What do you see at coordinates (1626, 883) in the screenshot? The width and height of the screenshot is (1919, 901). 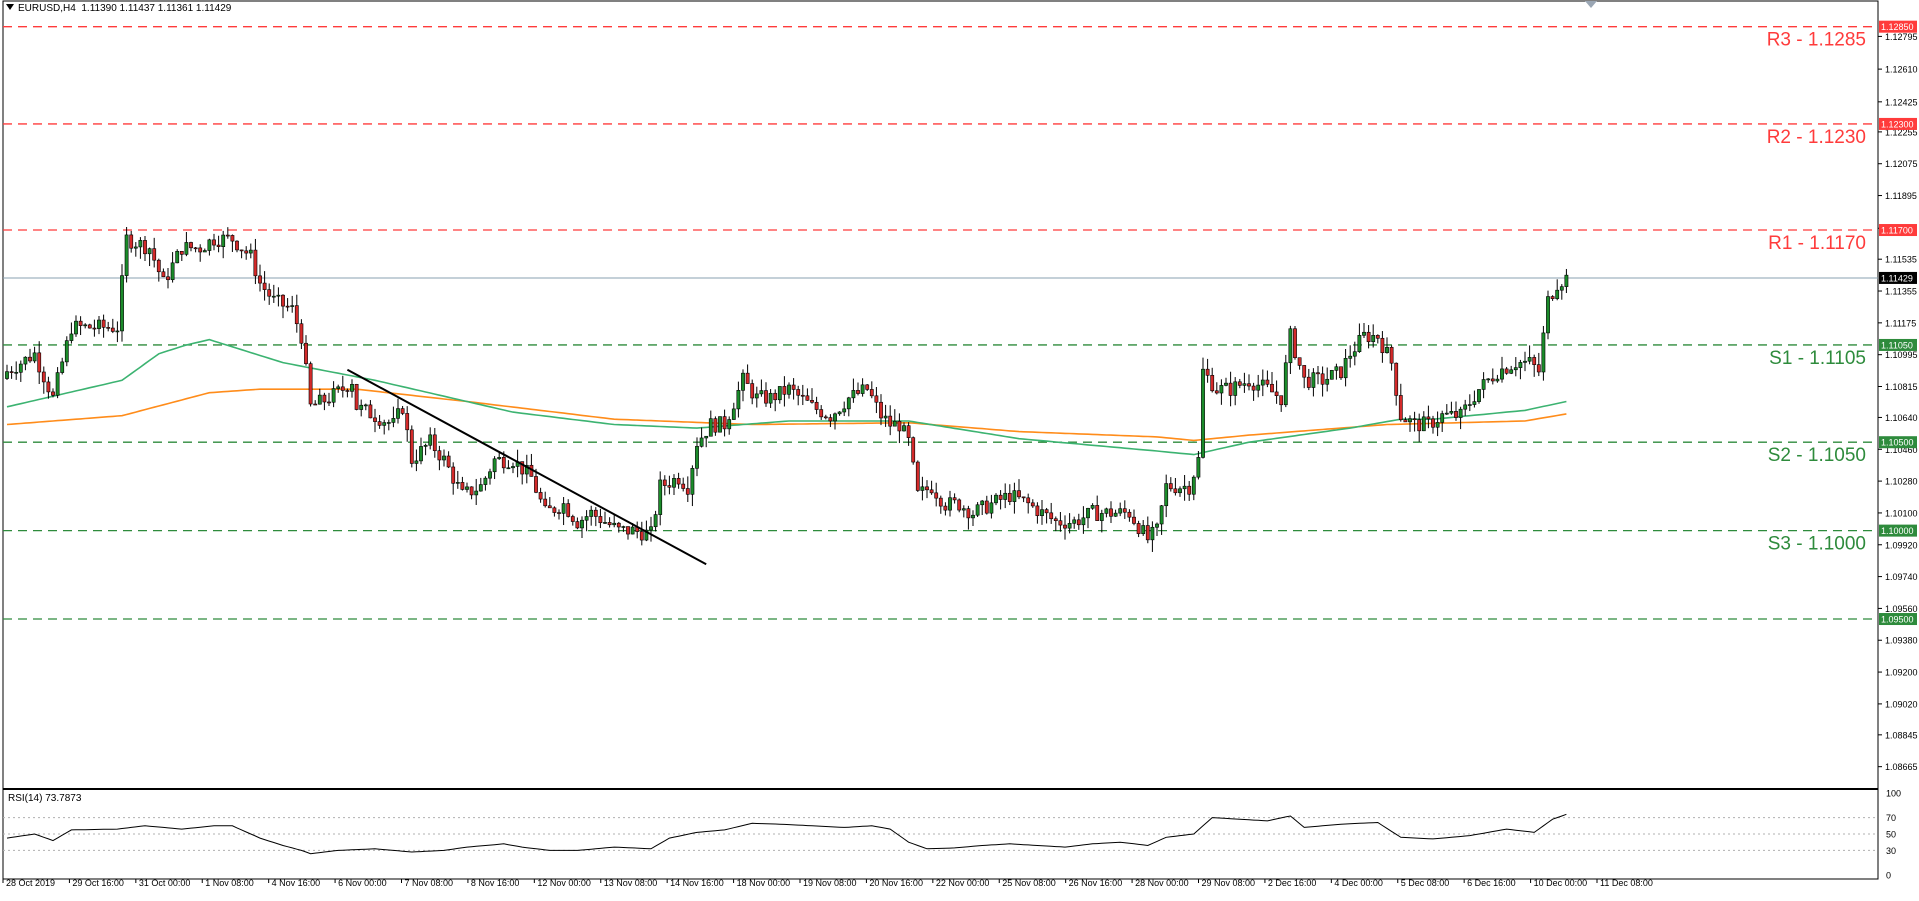 I see `time-tick-label: 11 Dec 08:00` at bounding box center [1626, 883].